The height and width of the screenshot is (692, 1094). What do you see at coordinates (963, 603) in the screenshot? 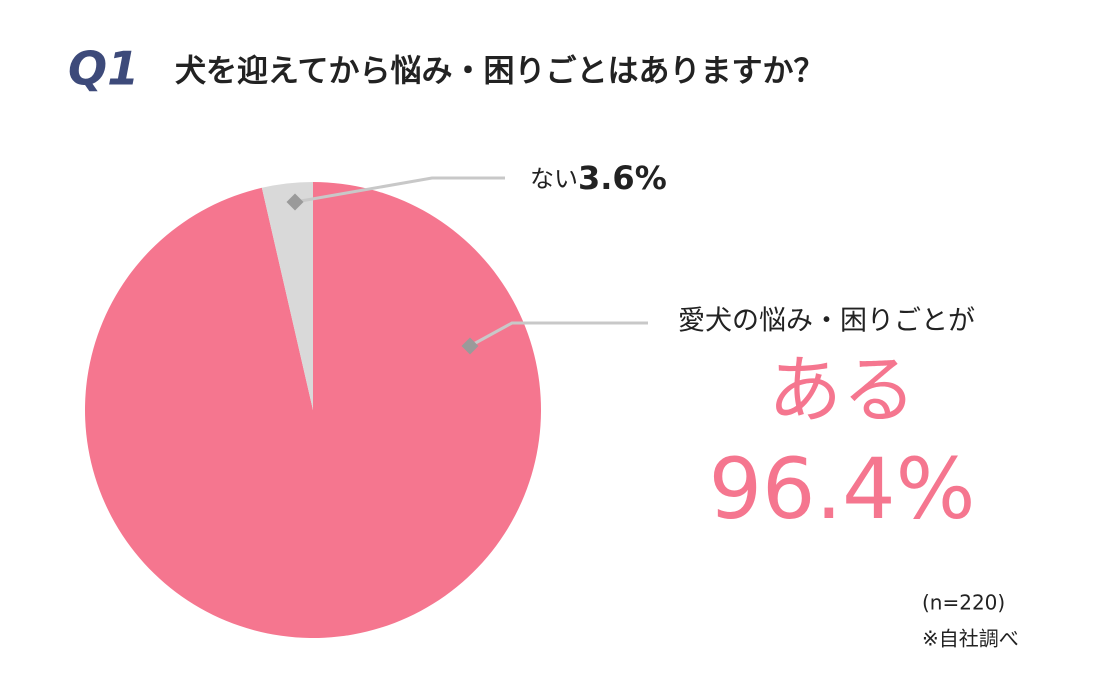
I see `note: (n=220)` at bounding box center [963, 603].